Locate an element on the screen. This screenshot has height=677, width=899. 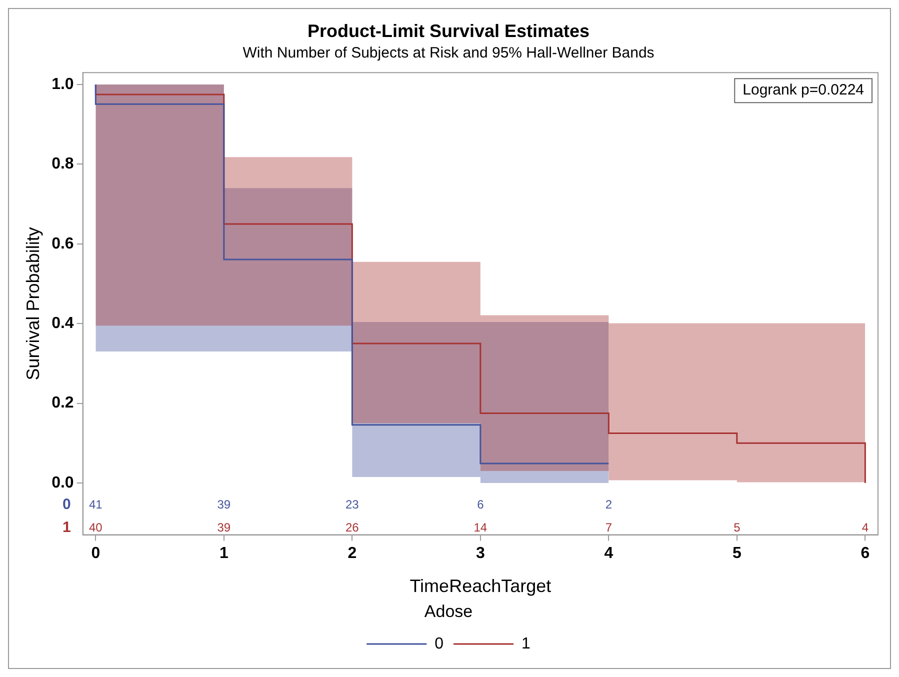
annotation: 41 is located at coordinates (95, 504).